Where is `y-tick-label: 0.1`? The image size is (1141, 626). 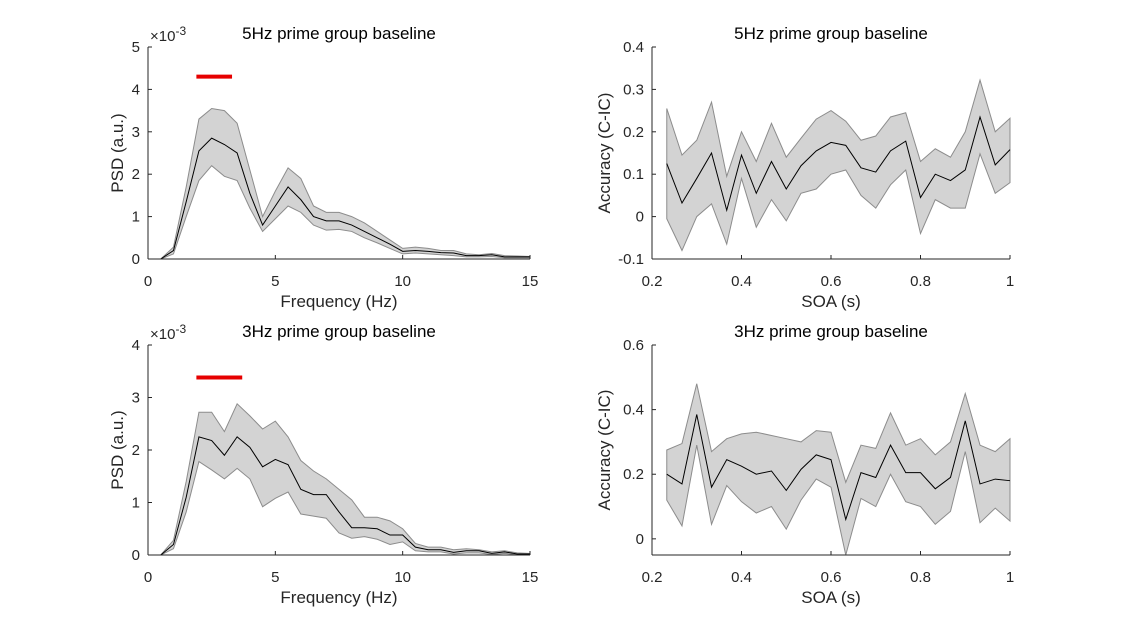
y-tick-label: 0.1 is located at coordinates (633, 174).